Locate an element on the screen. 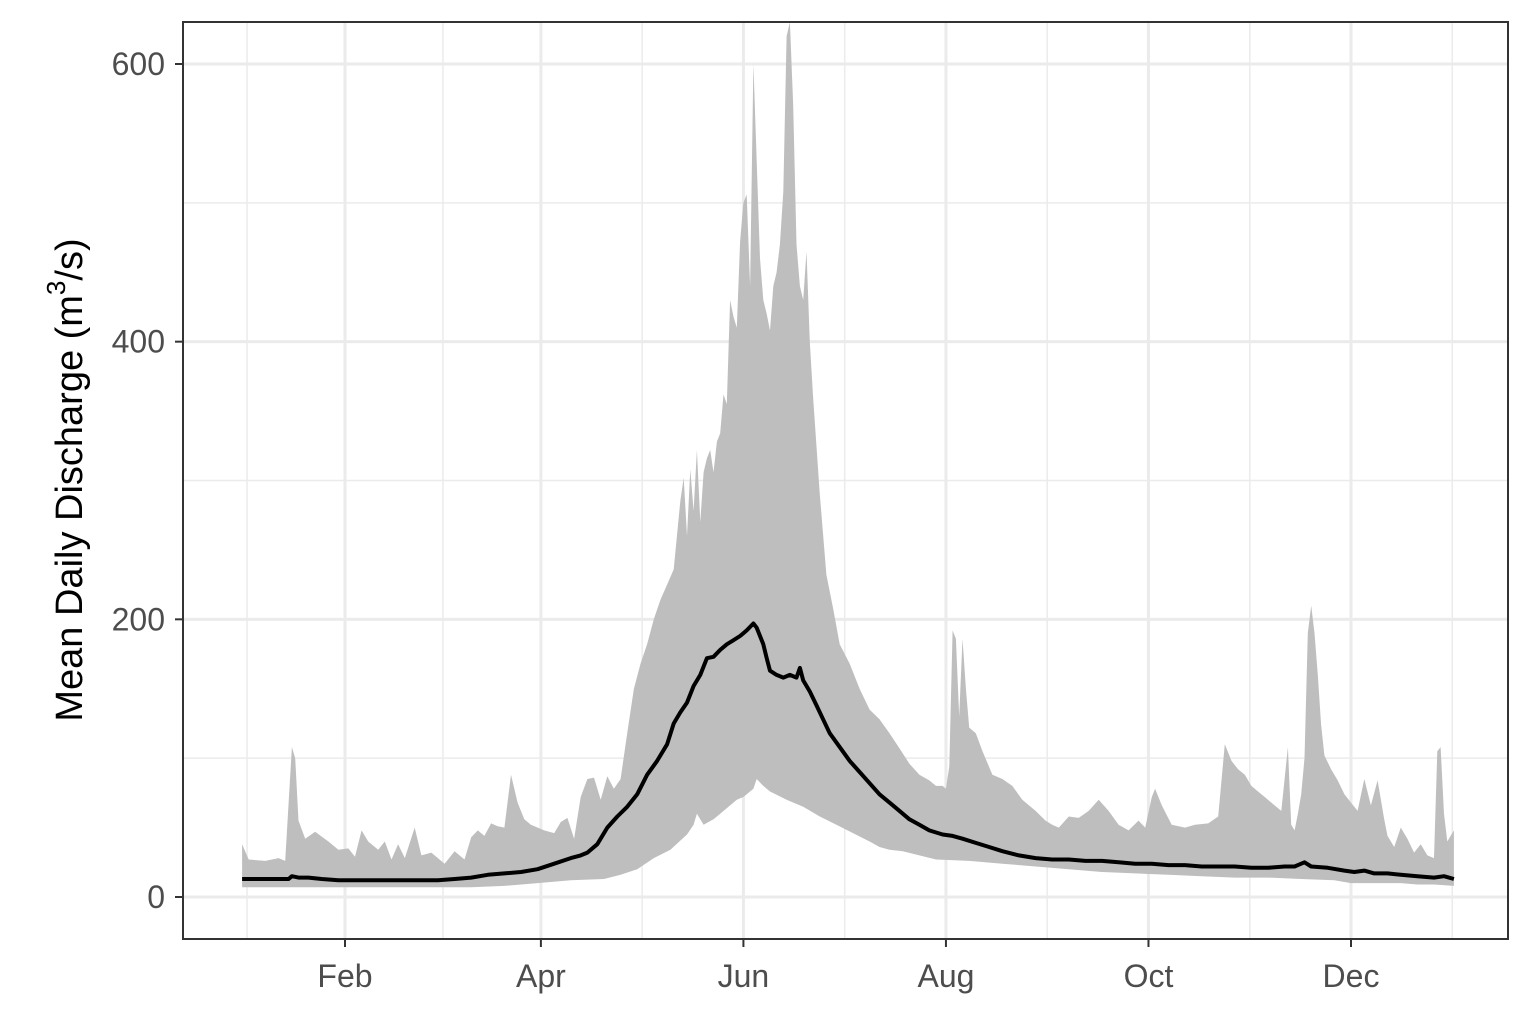  x-tick-label: Dec is located at coordinates (1351, 976).